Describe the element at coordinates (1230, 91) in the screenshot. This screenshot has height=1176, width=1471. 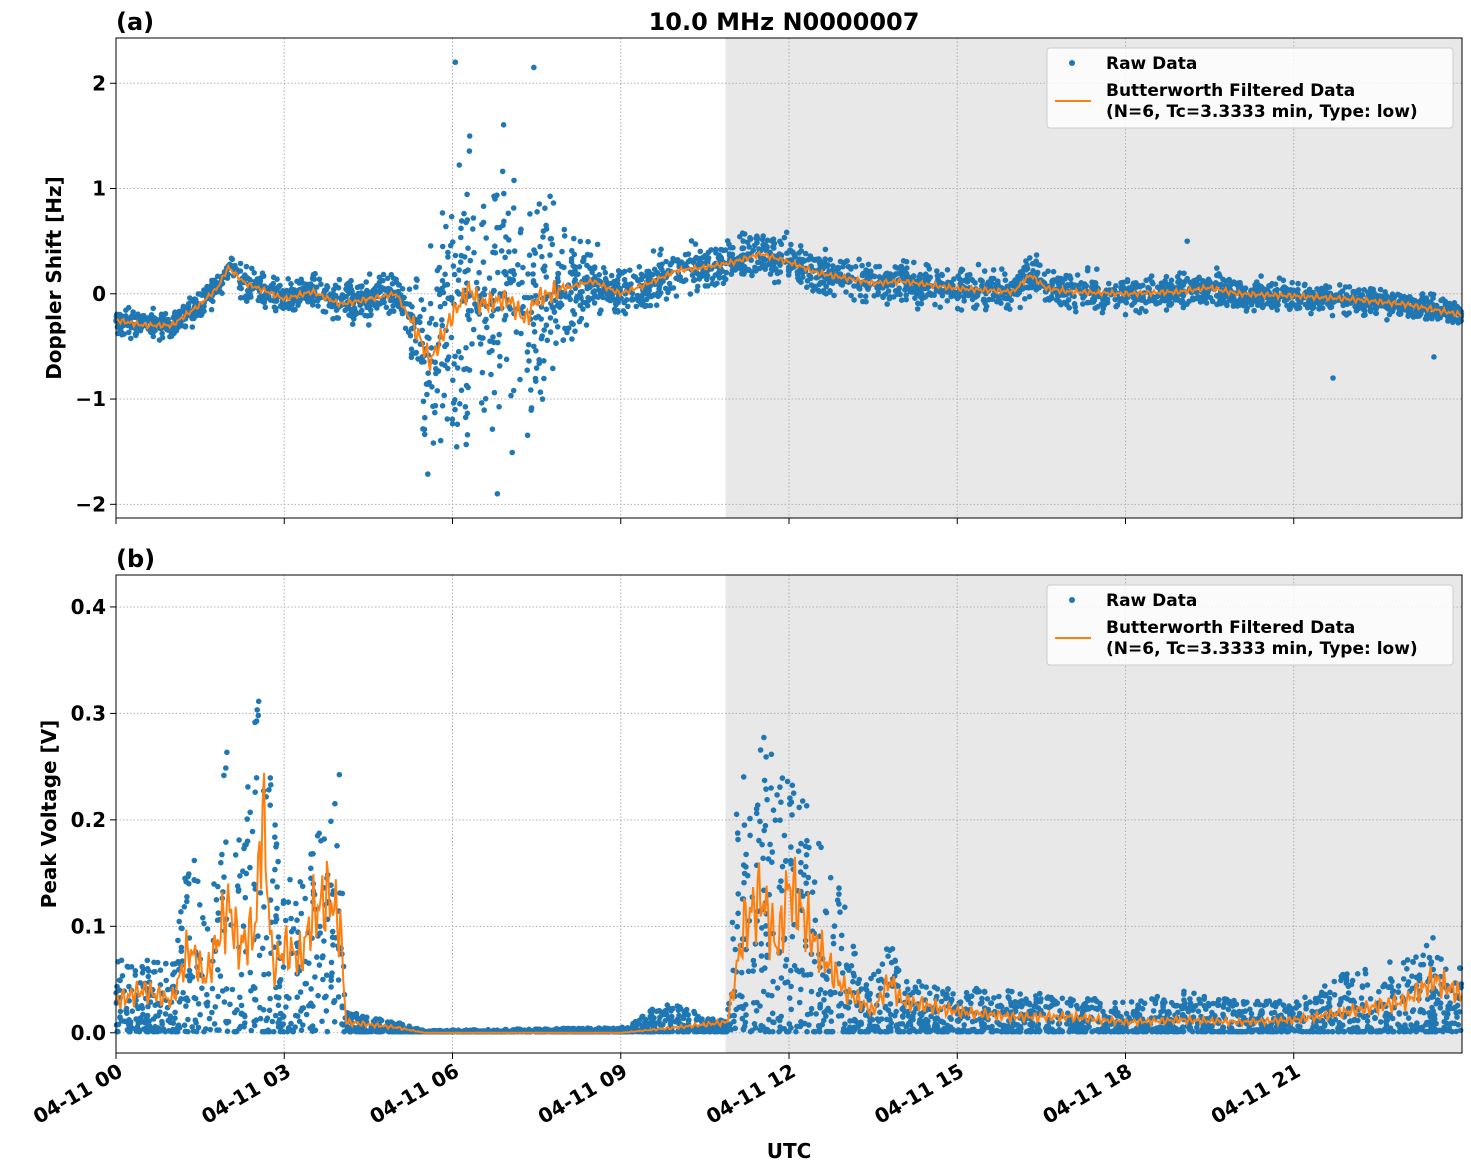
I see `legend-filtered-label: Butterworth Filtered Data` at that location.